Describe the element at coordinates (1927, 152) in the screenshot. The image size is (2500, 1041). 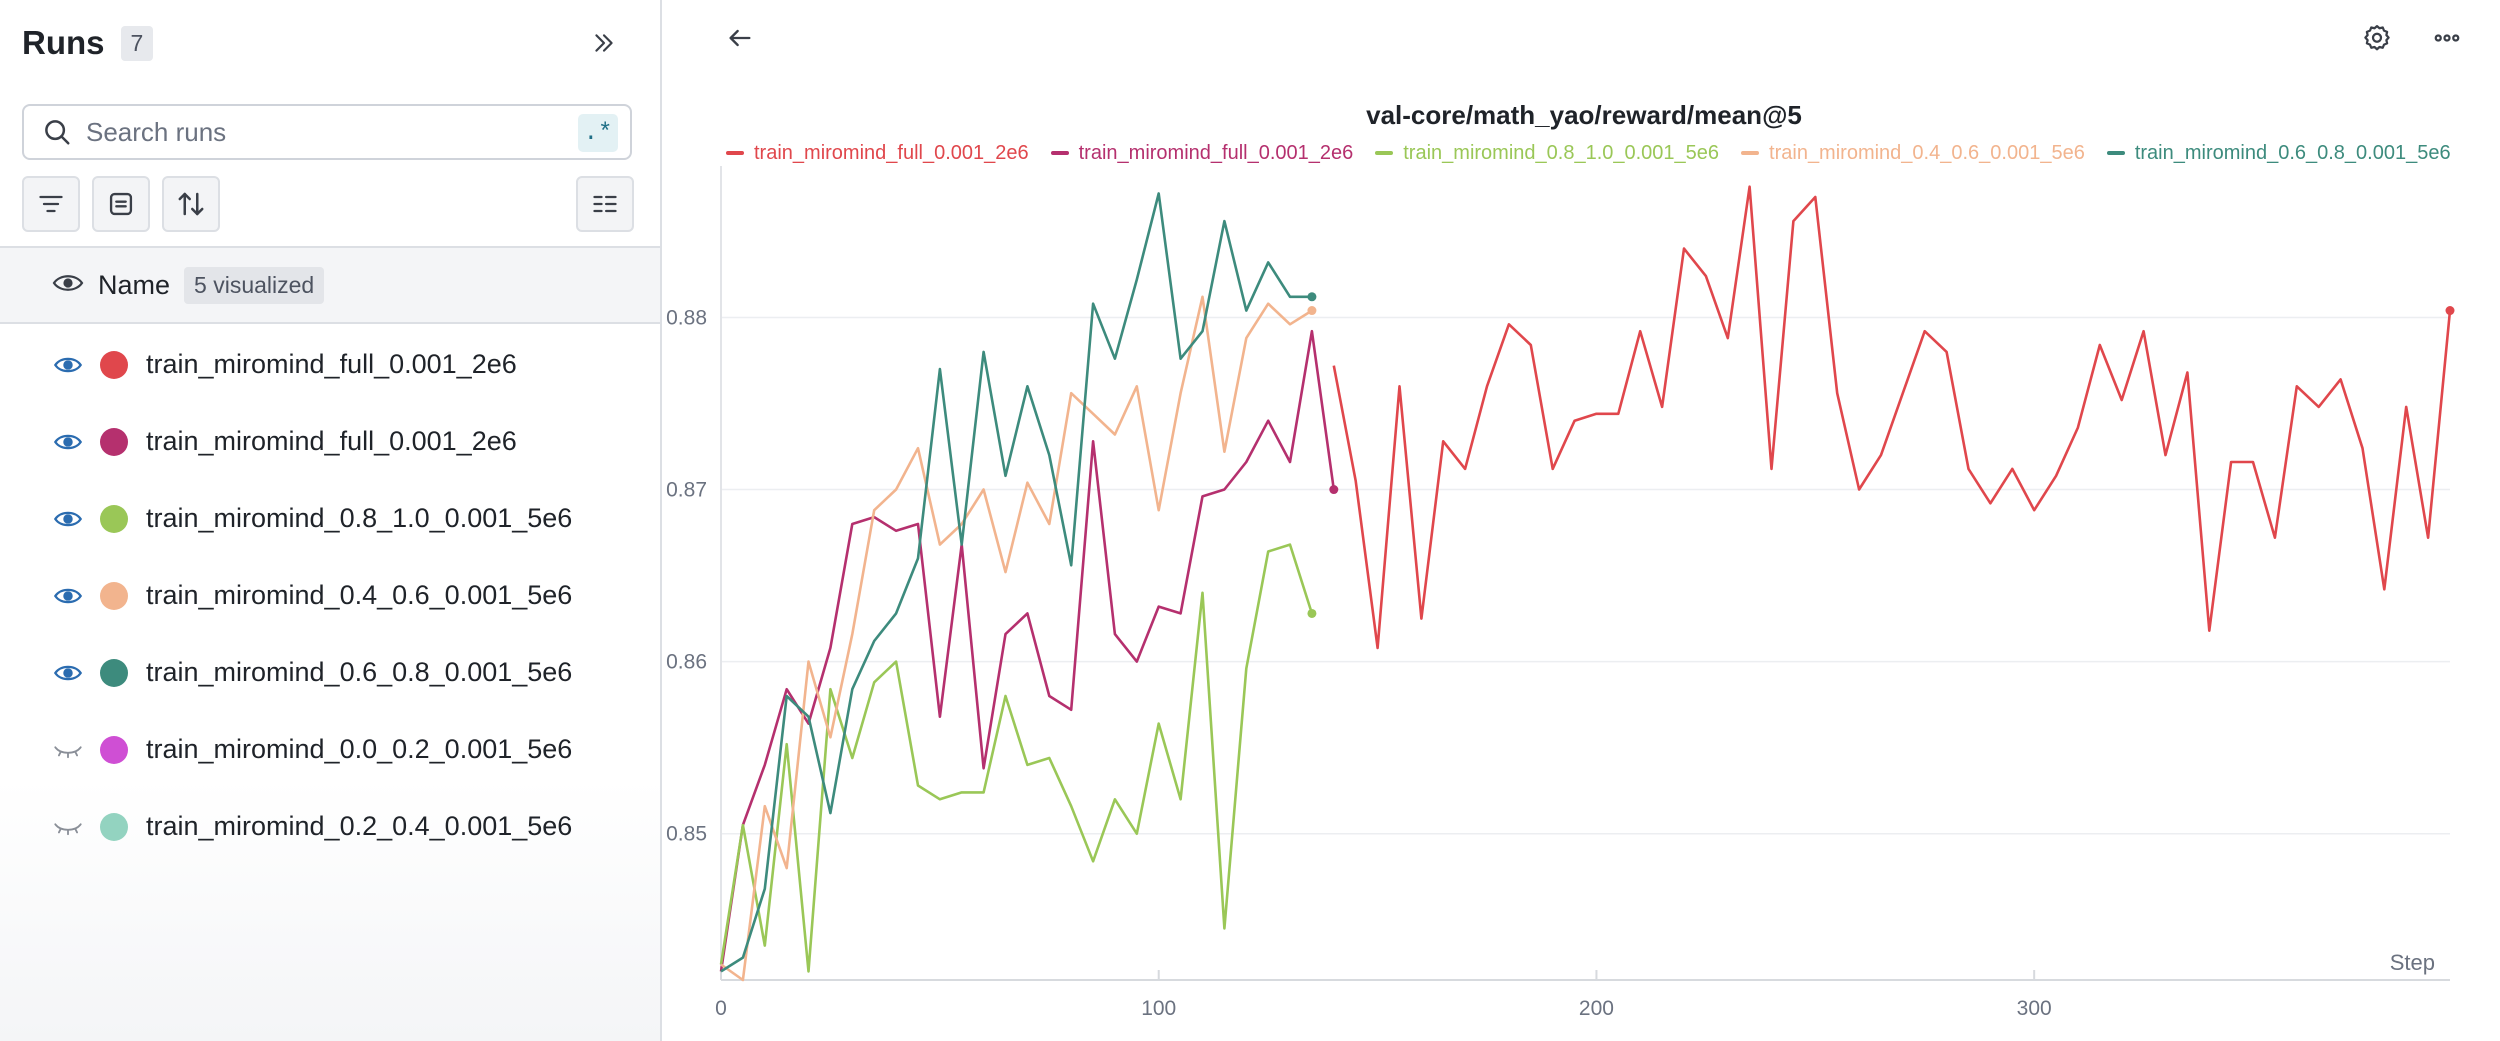
I see `legend-label: train_miromind_0.4_0.6_0.001_5e6` at that location.